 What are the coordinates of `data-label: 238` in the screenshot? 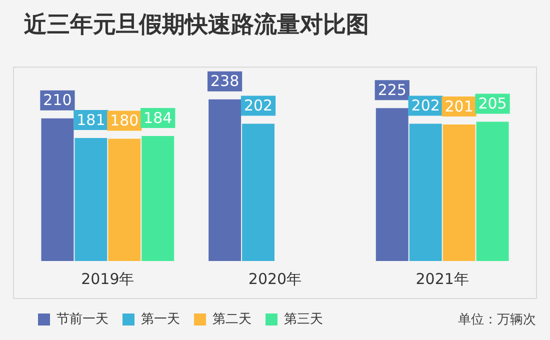 It's located at (225, 81).